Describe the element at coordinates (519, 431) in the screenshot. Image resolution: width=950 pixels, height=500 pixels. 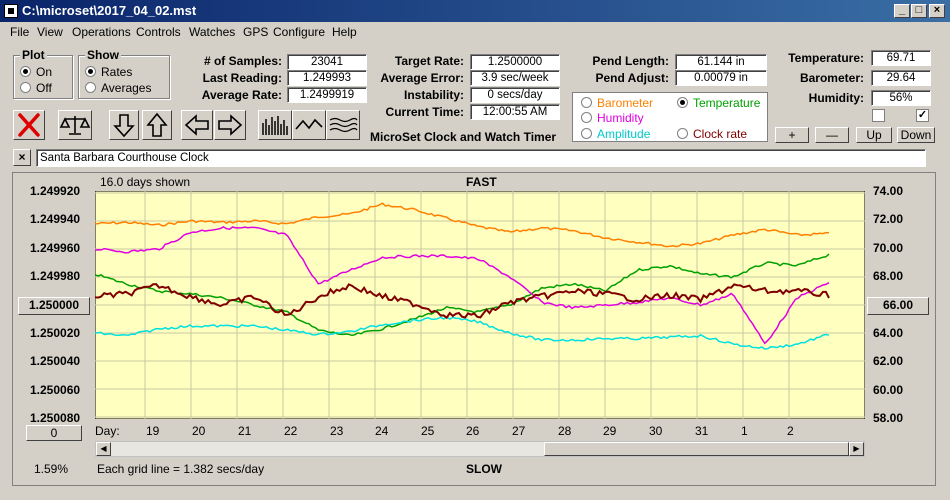
I see `x-tick-27: 27` at that location.